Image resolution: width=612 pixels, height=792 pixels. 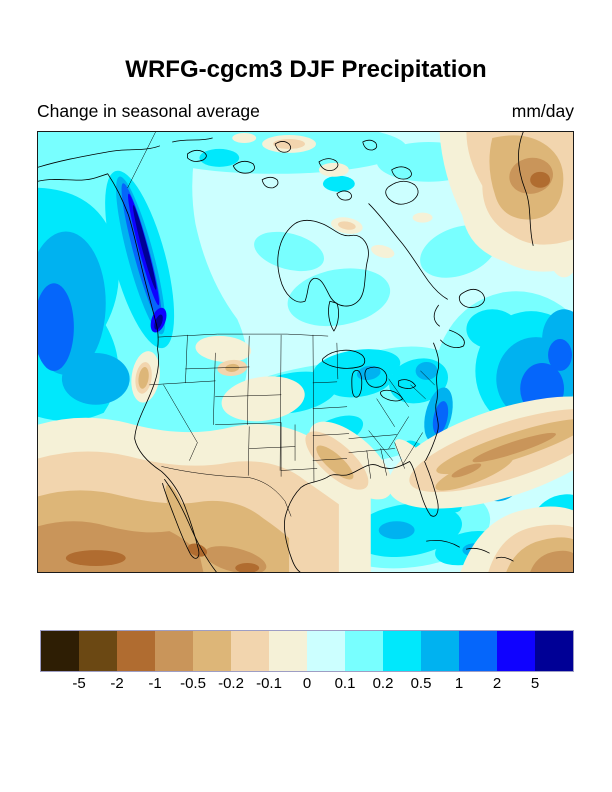 I want to click on colorbar-tick-label: 0, so click(x=307, y=683).